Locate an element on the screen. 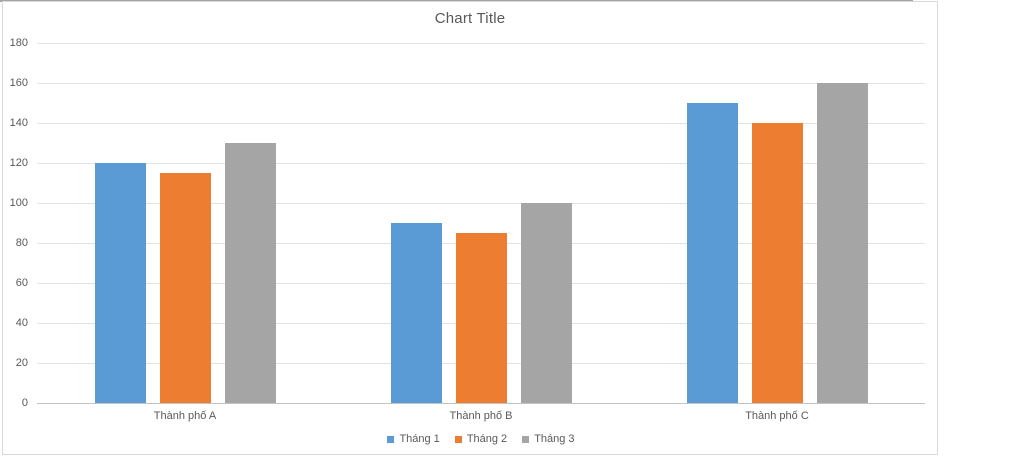 The width and height of the screenshot is (1024, 460). legend-label: Tháng 1 is located at coordinates (419, 439).